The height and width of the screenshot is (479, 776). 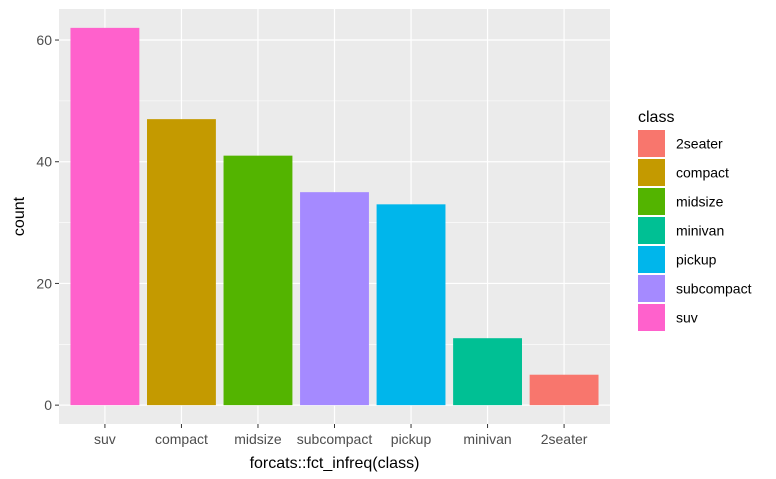 What do you see at coordinates (702, 173) in the screenshot?
I see `legend-label: compact` at bounding box center [702, 173].